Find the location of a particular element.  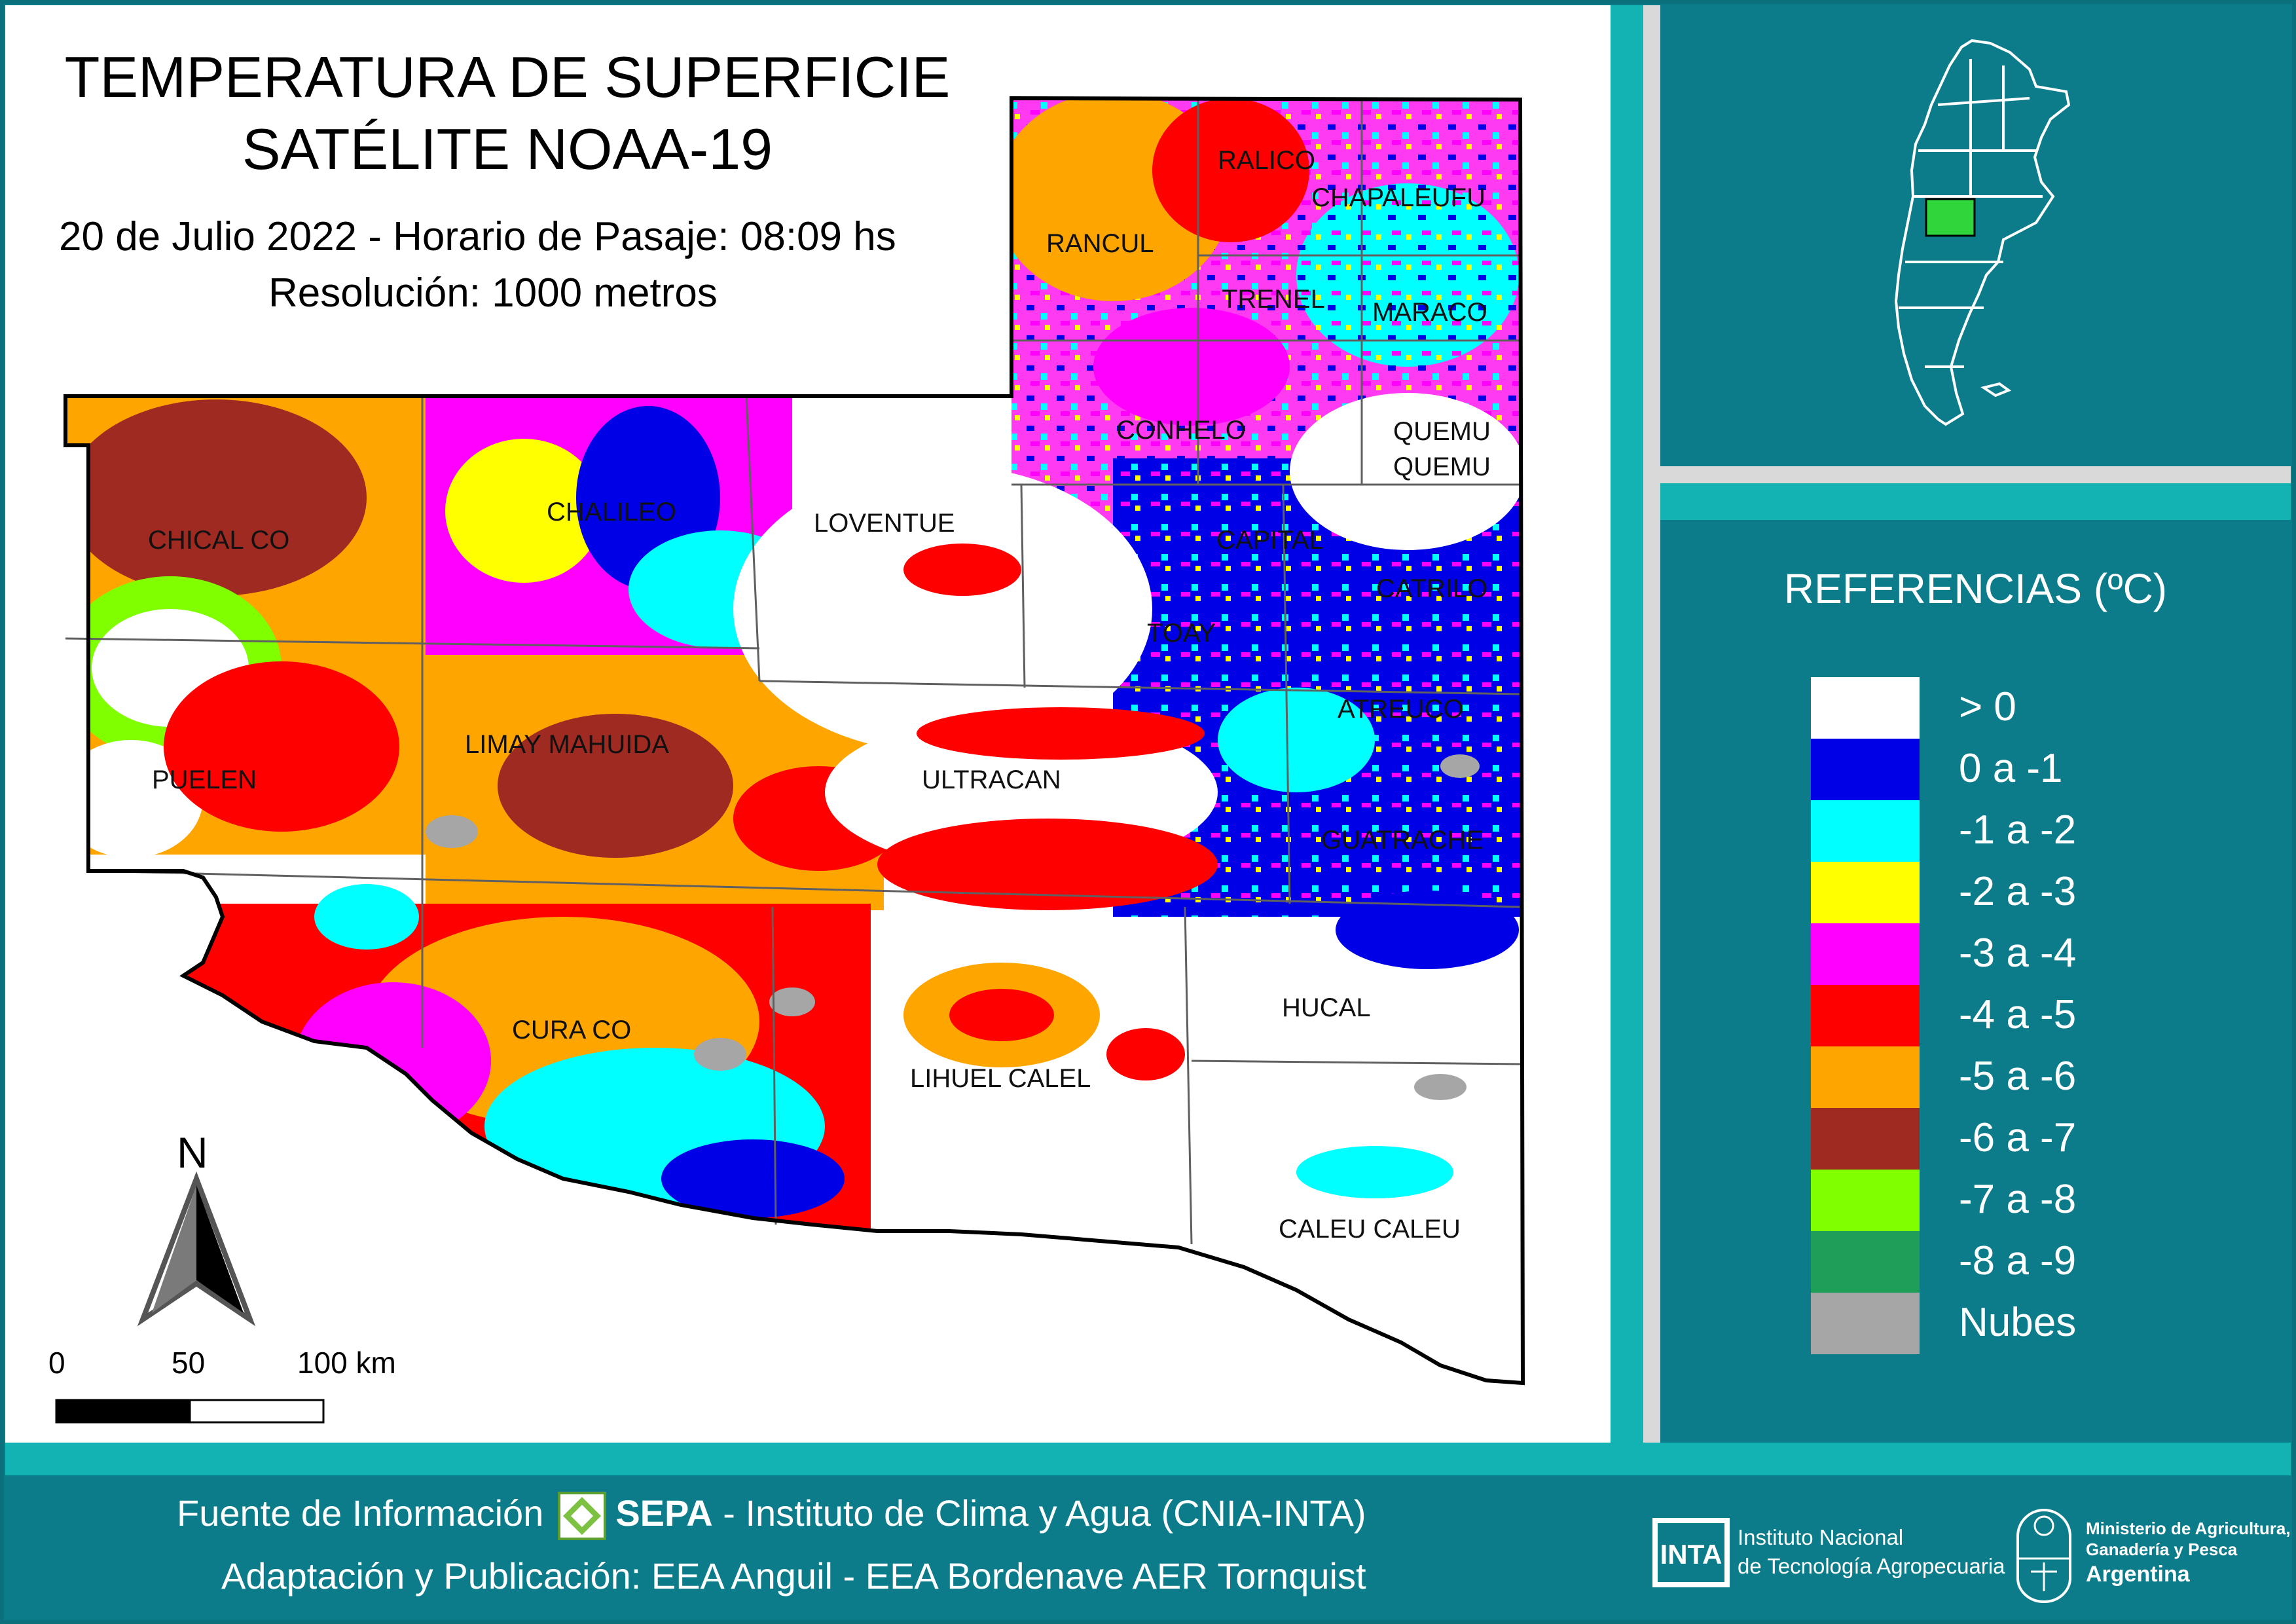

legend-label: -7 a -8 is located at coordinates (2018, 1199).